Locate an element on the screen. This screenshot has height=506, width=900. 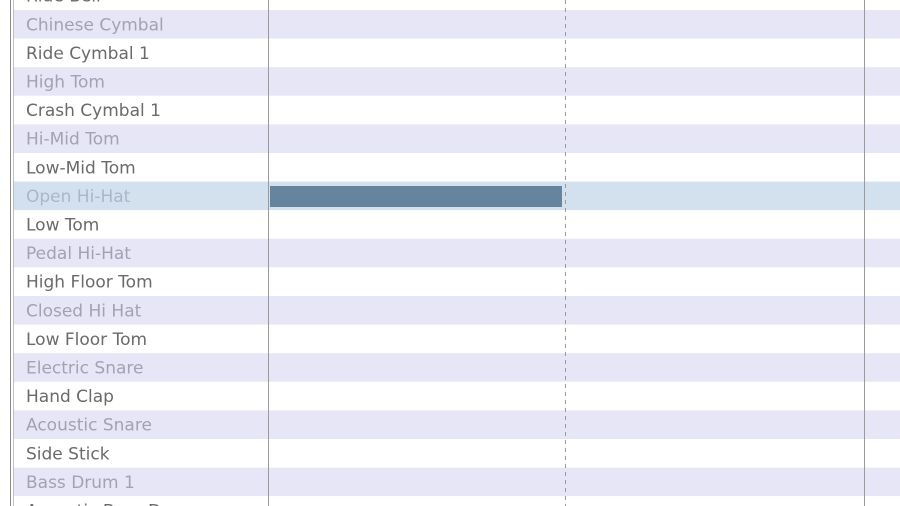
note is located at coordinates (416, 196).